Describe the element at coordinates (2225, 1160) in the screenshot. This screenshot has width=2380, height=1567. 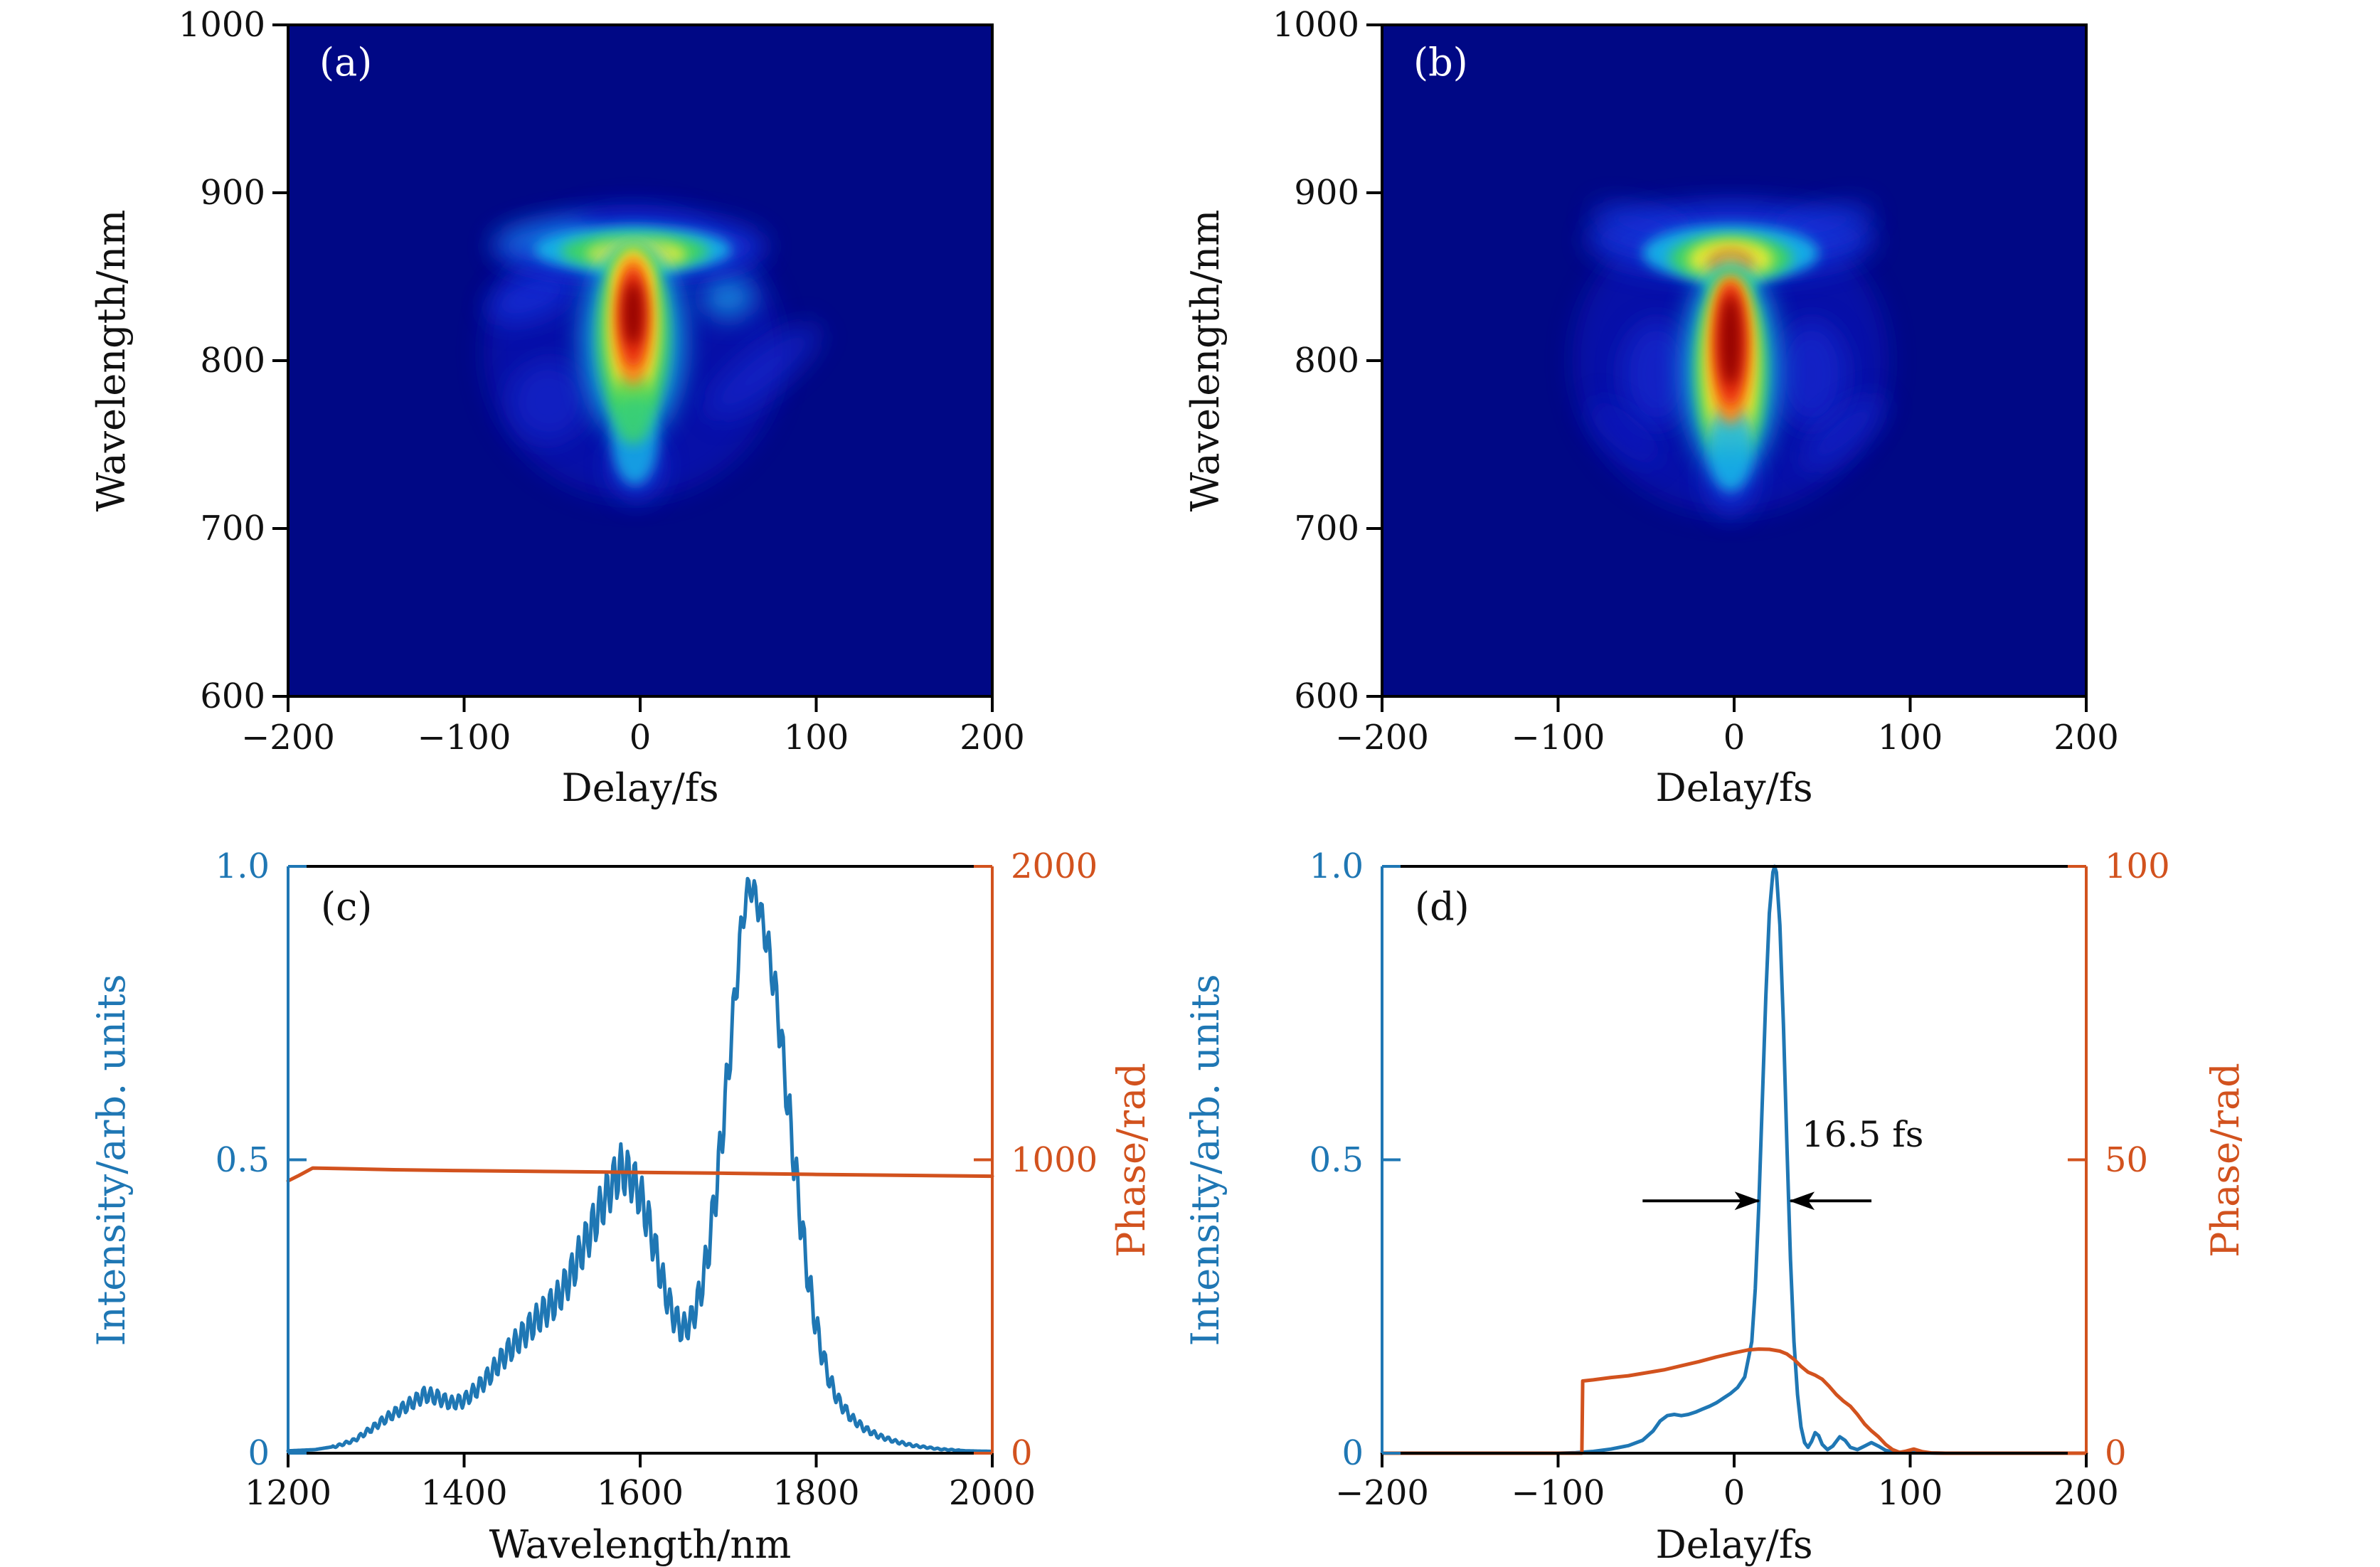
I see `panel-d-right-yaxis-title: Phase/rad` at that location.